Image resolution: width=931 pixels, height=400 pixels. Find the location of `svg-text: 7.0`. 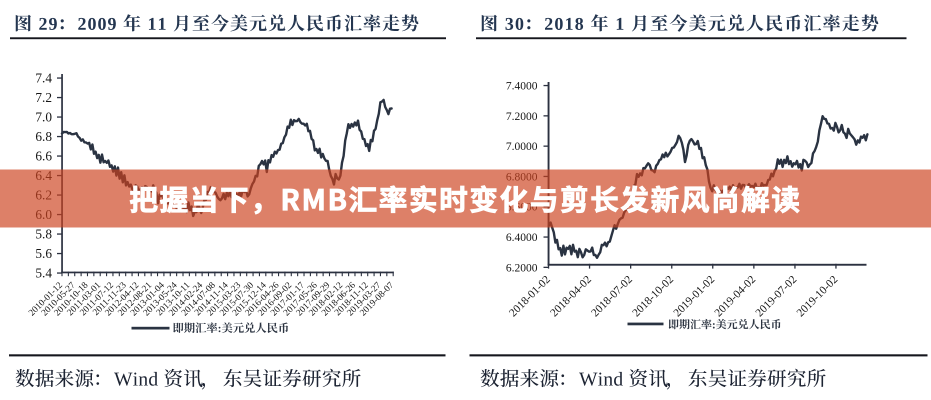

svg-text: 7.0 is located at coordinates (43, 117).